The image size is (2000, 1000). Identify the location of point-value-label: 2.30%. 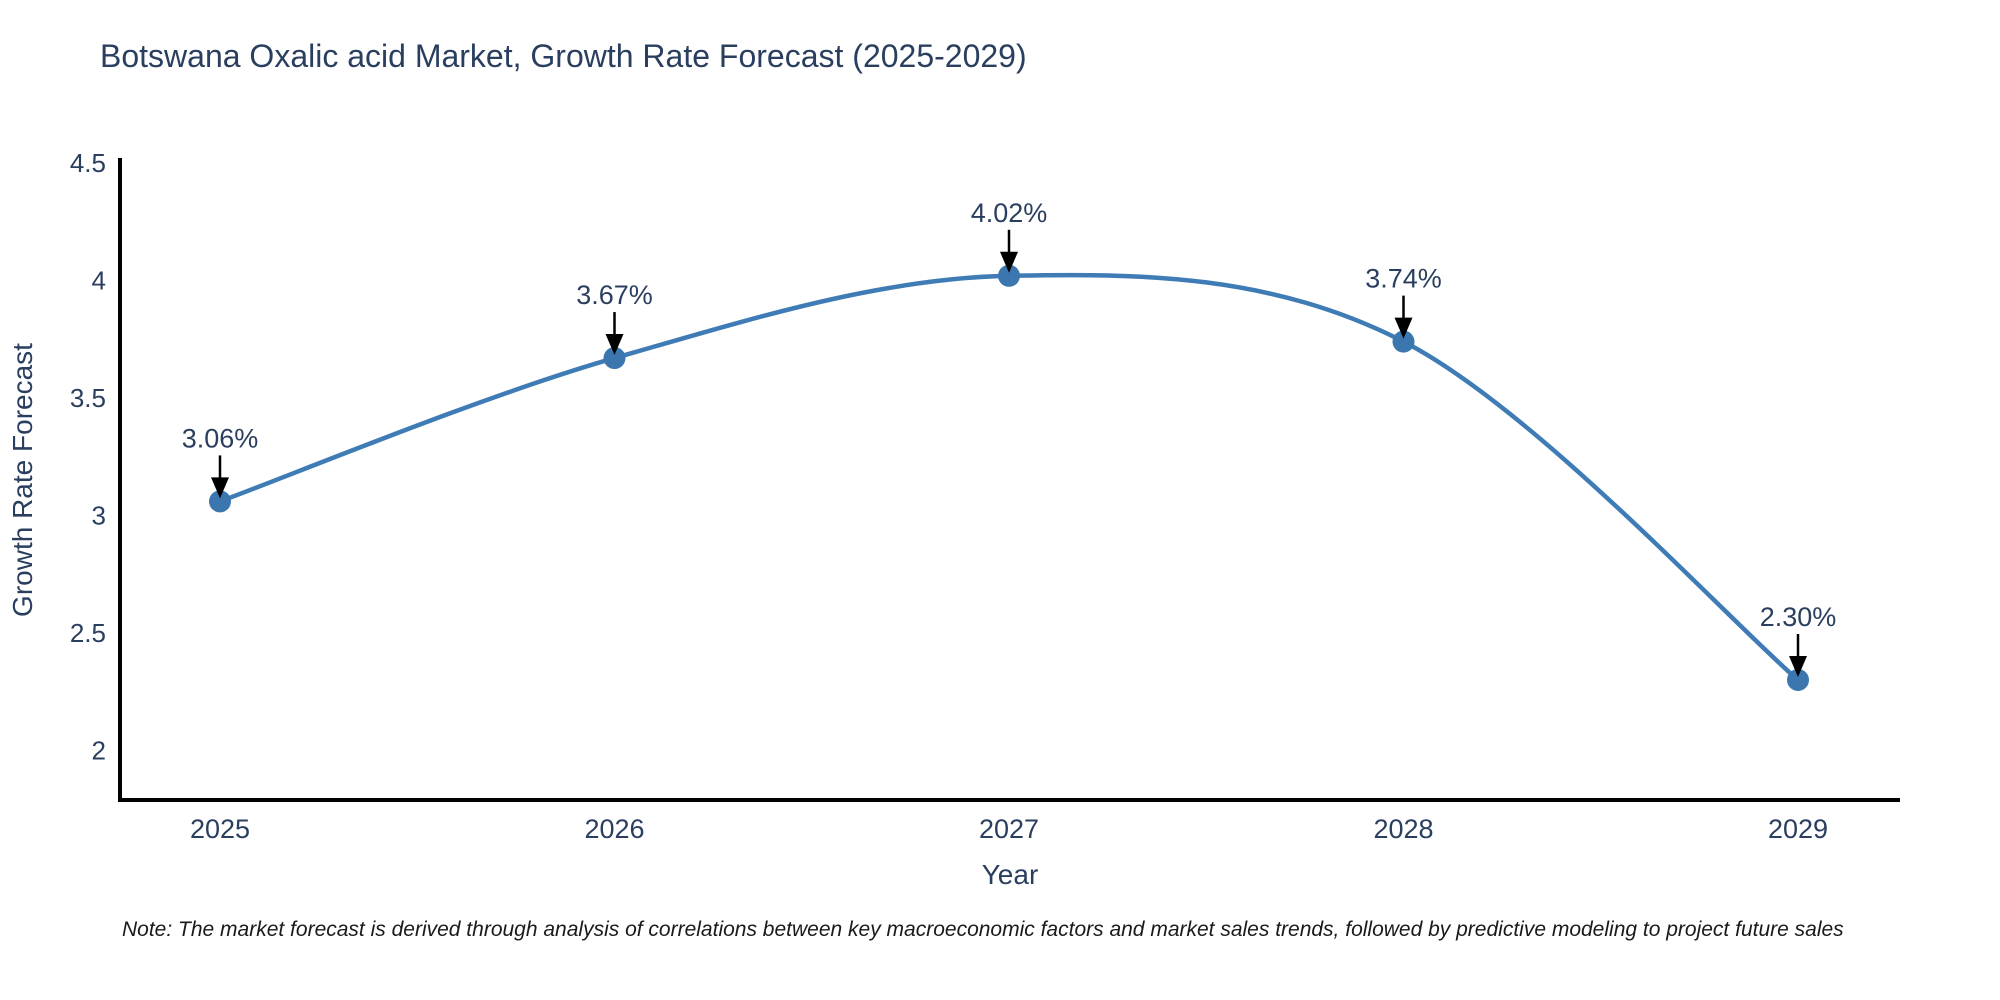
(1798, 617).